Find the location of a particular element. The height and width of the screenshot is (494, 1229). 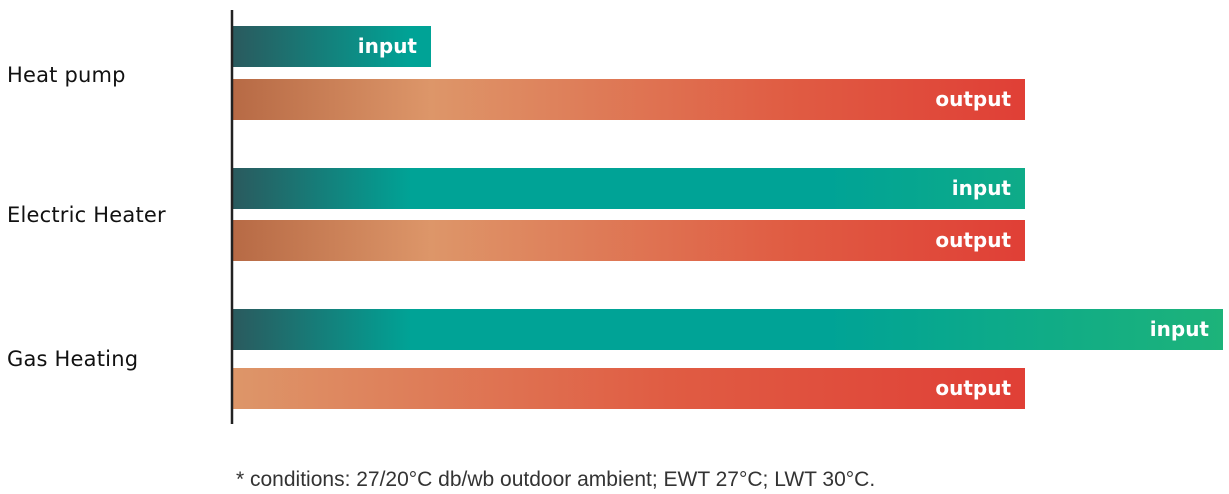

bar-heat-pump-input is located at coordinates (332, 46).